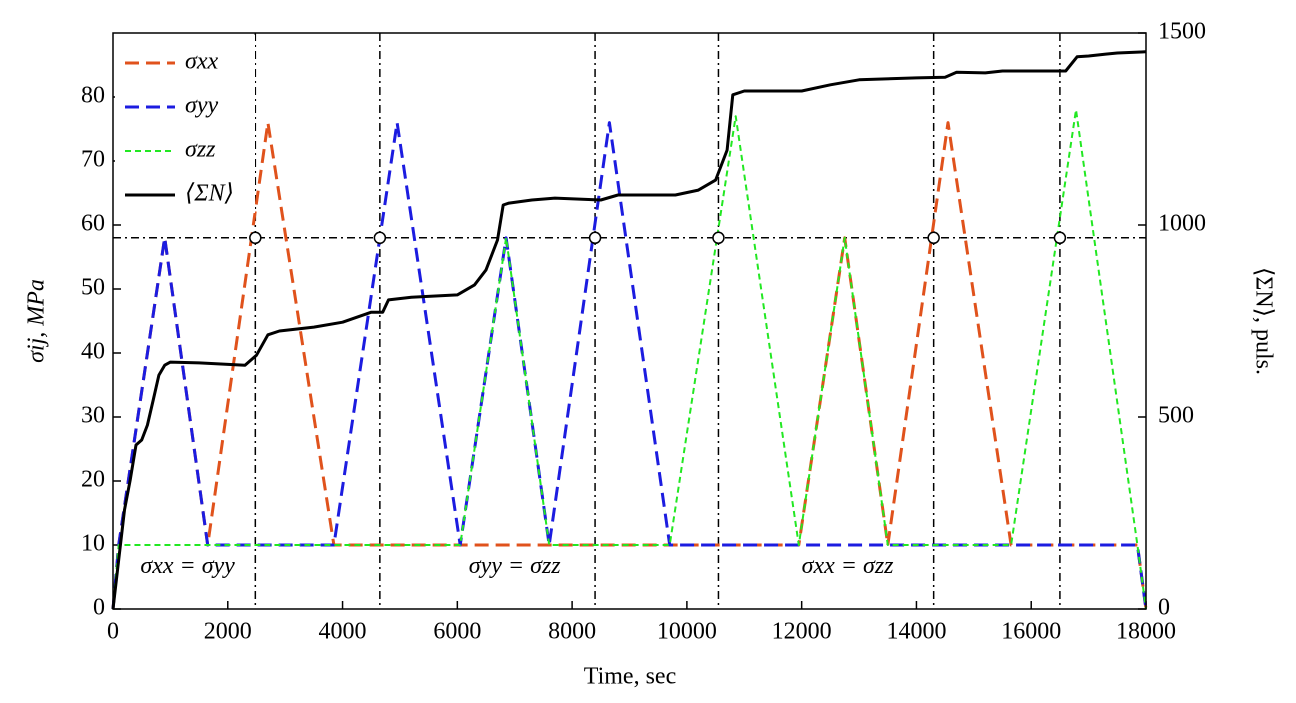  I want to click on x-tick-label: 10000, so click(687, 632).